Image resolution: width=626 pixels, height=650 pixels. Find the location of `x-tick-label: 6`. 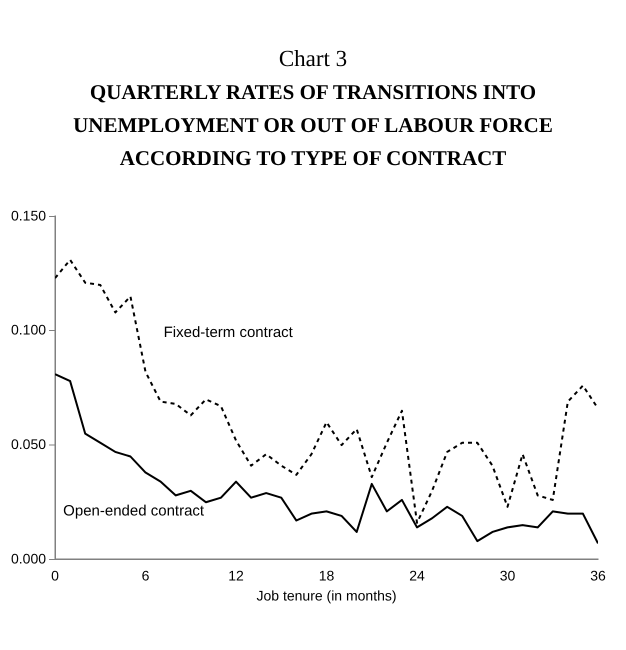

x-tick-label: 6 is located at coordinates (146, 576).